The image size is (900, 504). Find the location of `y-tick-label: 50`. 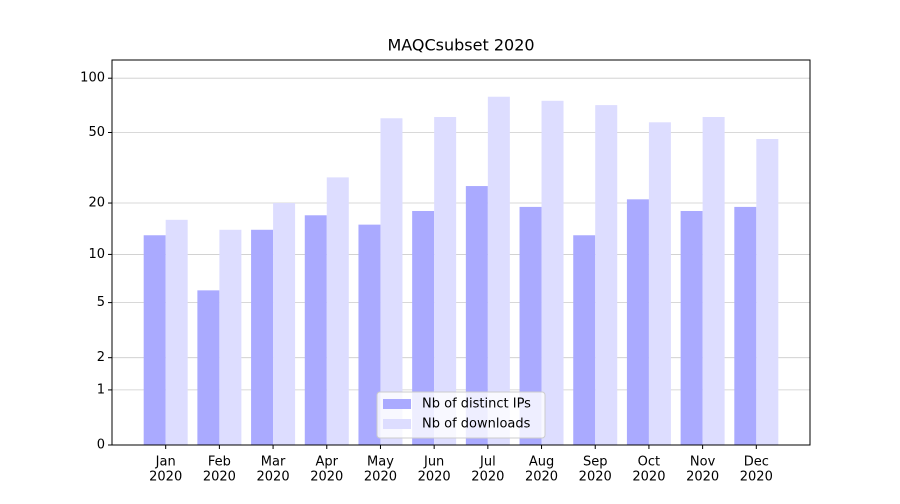

y-tick-label: 50 is located at coordinates (96, 132).